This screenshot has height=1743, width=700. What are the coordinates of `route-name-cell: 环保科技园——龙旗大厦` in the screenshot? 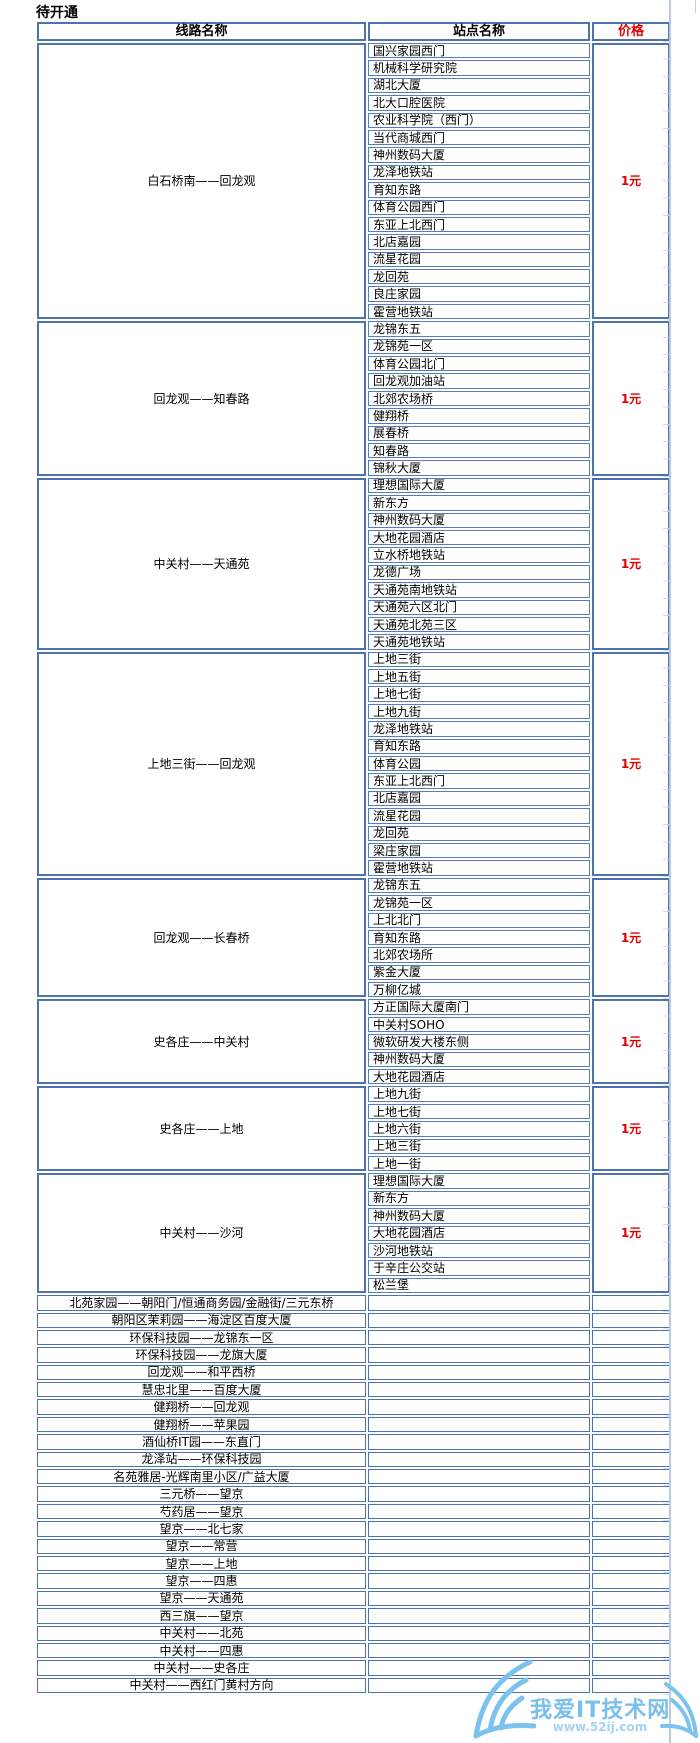 It's located at (201, 1355).